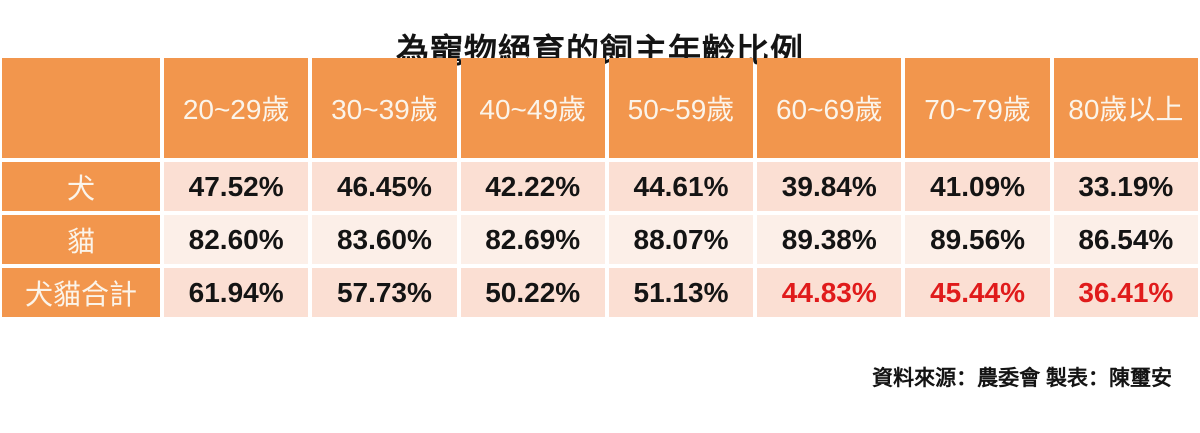  Describe the element at coordinates (532, 108) in the screenshot. I see `column-header-2: 40~49歲` at that location.